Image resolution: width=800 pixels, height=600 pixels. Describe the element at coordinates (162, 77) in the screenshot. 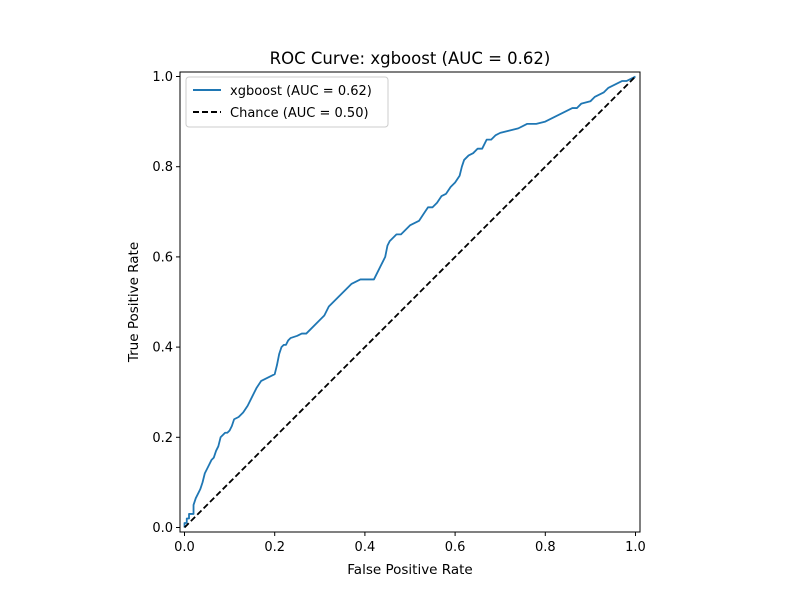

I see `y-tick-label: 1.0` at that location.